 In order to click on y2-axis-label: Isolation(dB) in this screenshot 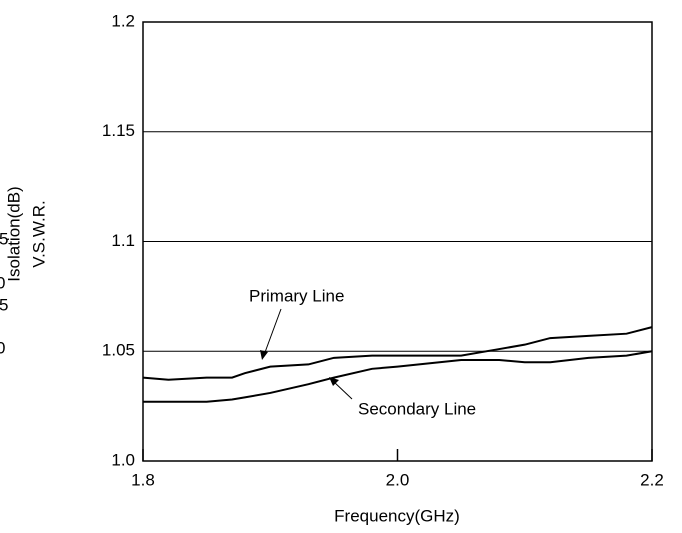, I will do `click(13, 233)`.